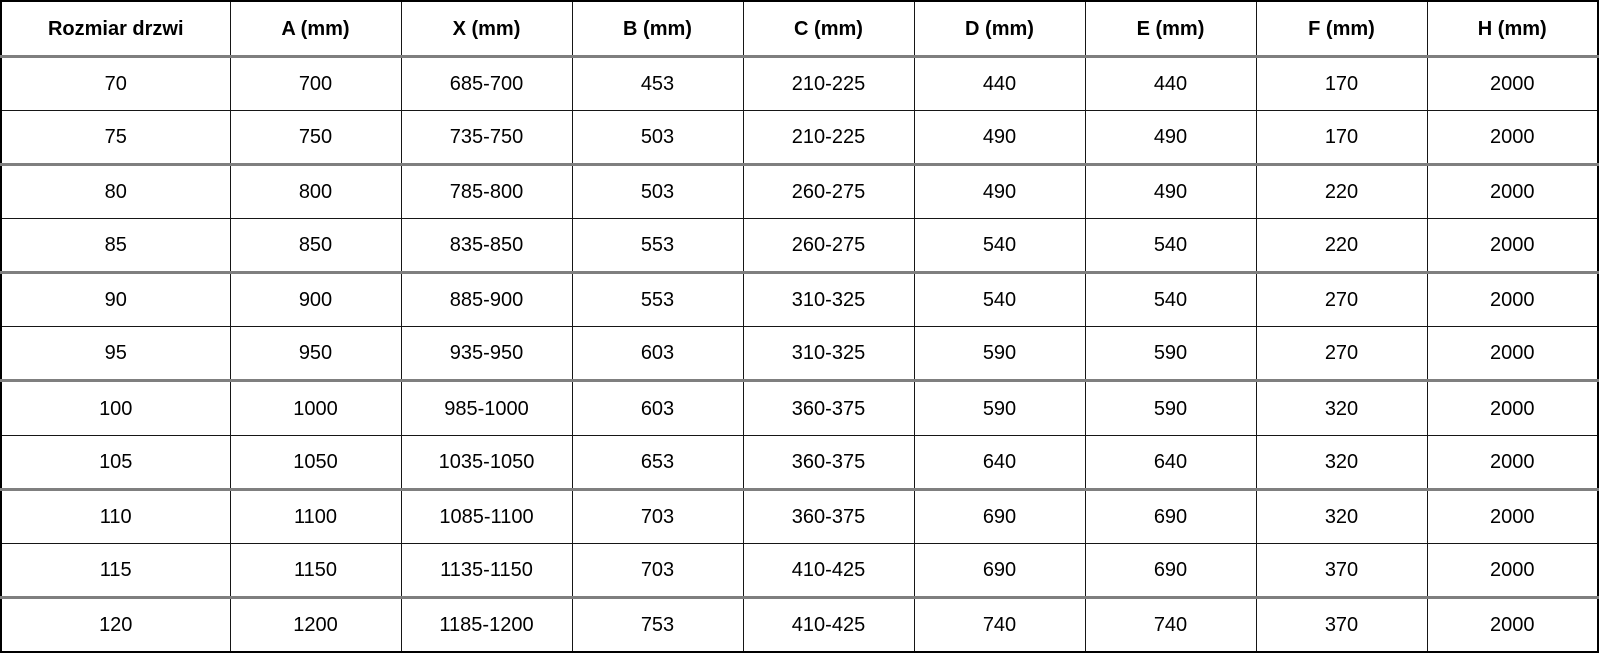 This screenshot has height=655, width=1600. What do you see at coordinates (487, 516) in the screenshot?
I see `table-cell: 1085-1100` at bounding box center [487, 516].